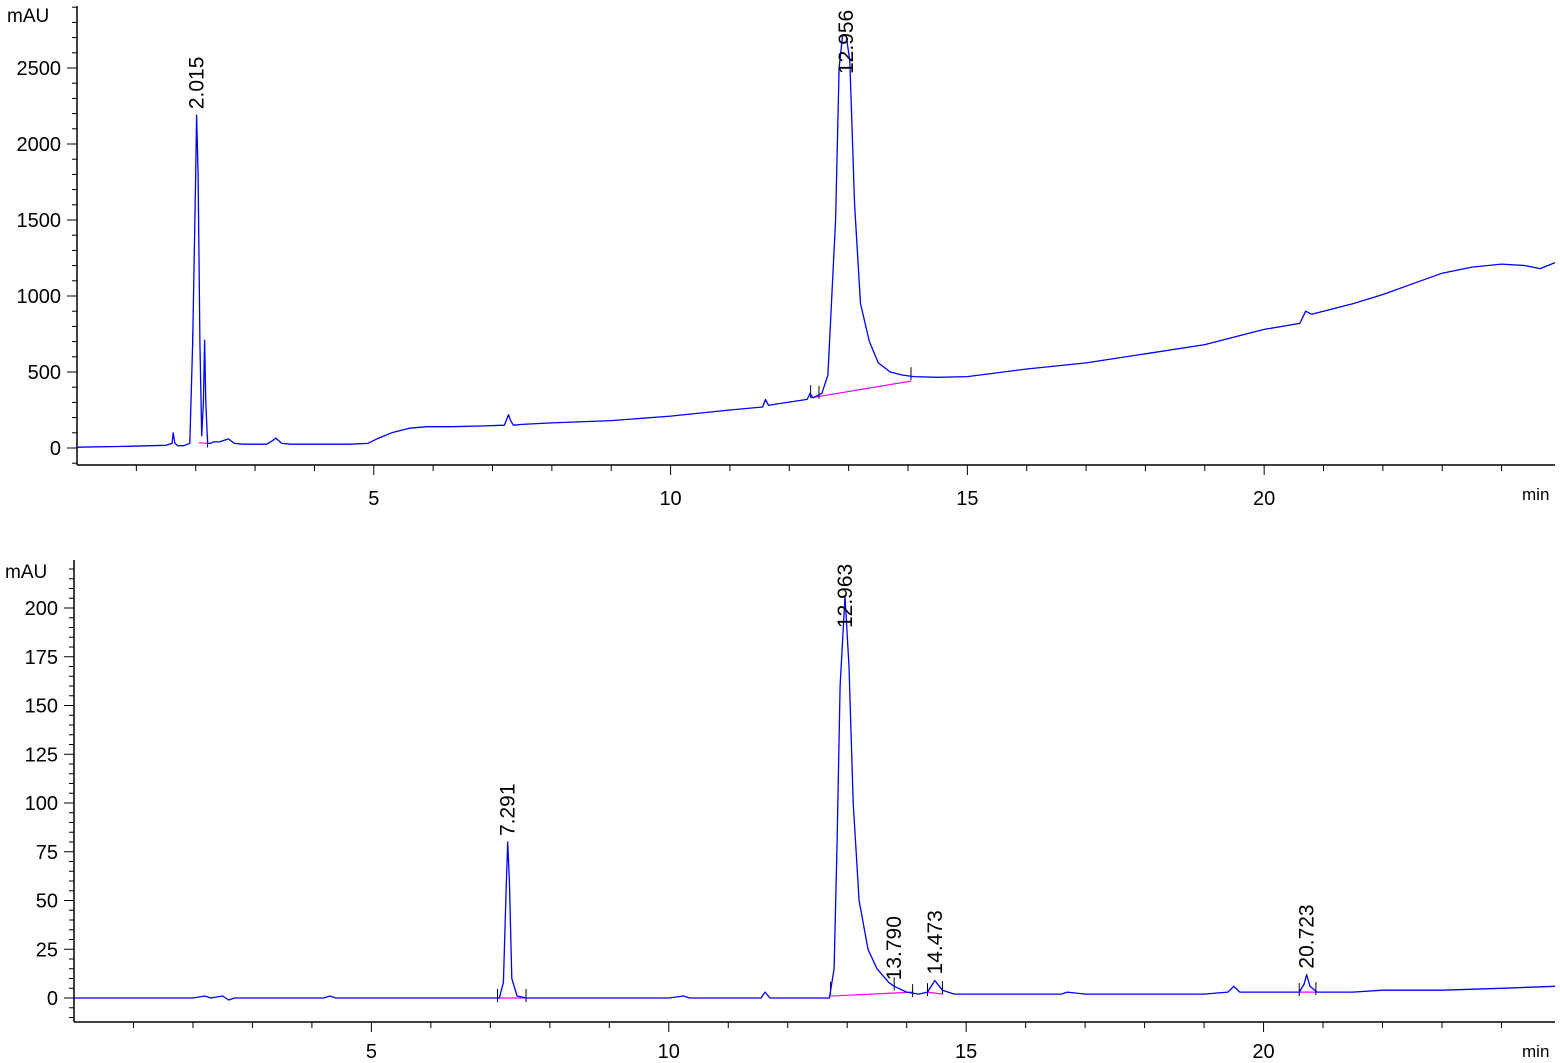 The height and width of the screenshot is (1063, 1560). I want to click on peak-label: 14.473, so click(935, 942).